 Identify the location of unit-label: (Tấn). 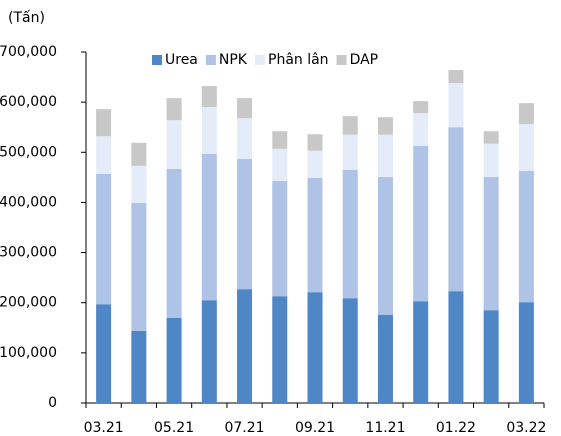
(26, 18).